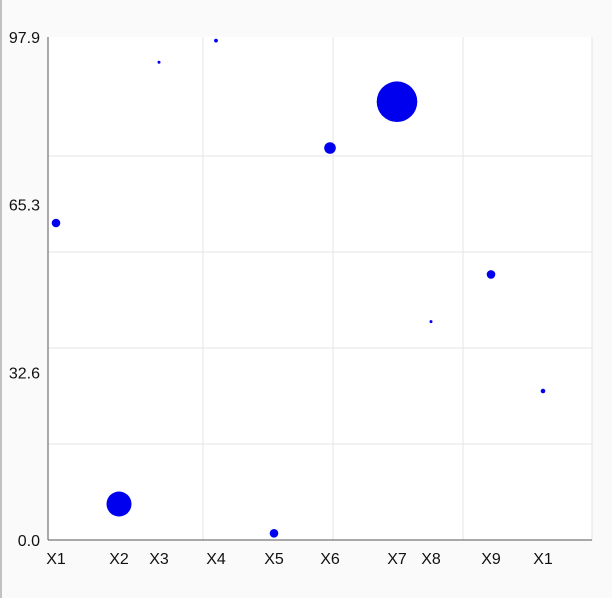 The height and width of the screenshot is (598, 612). I want to click on y-tick-label-1: 0.0, so click(29, 541).